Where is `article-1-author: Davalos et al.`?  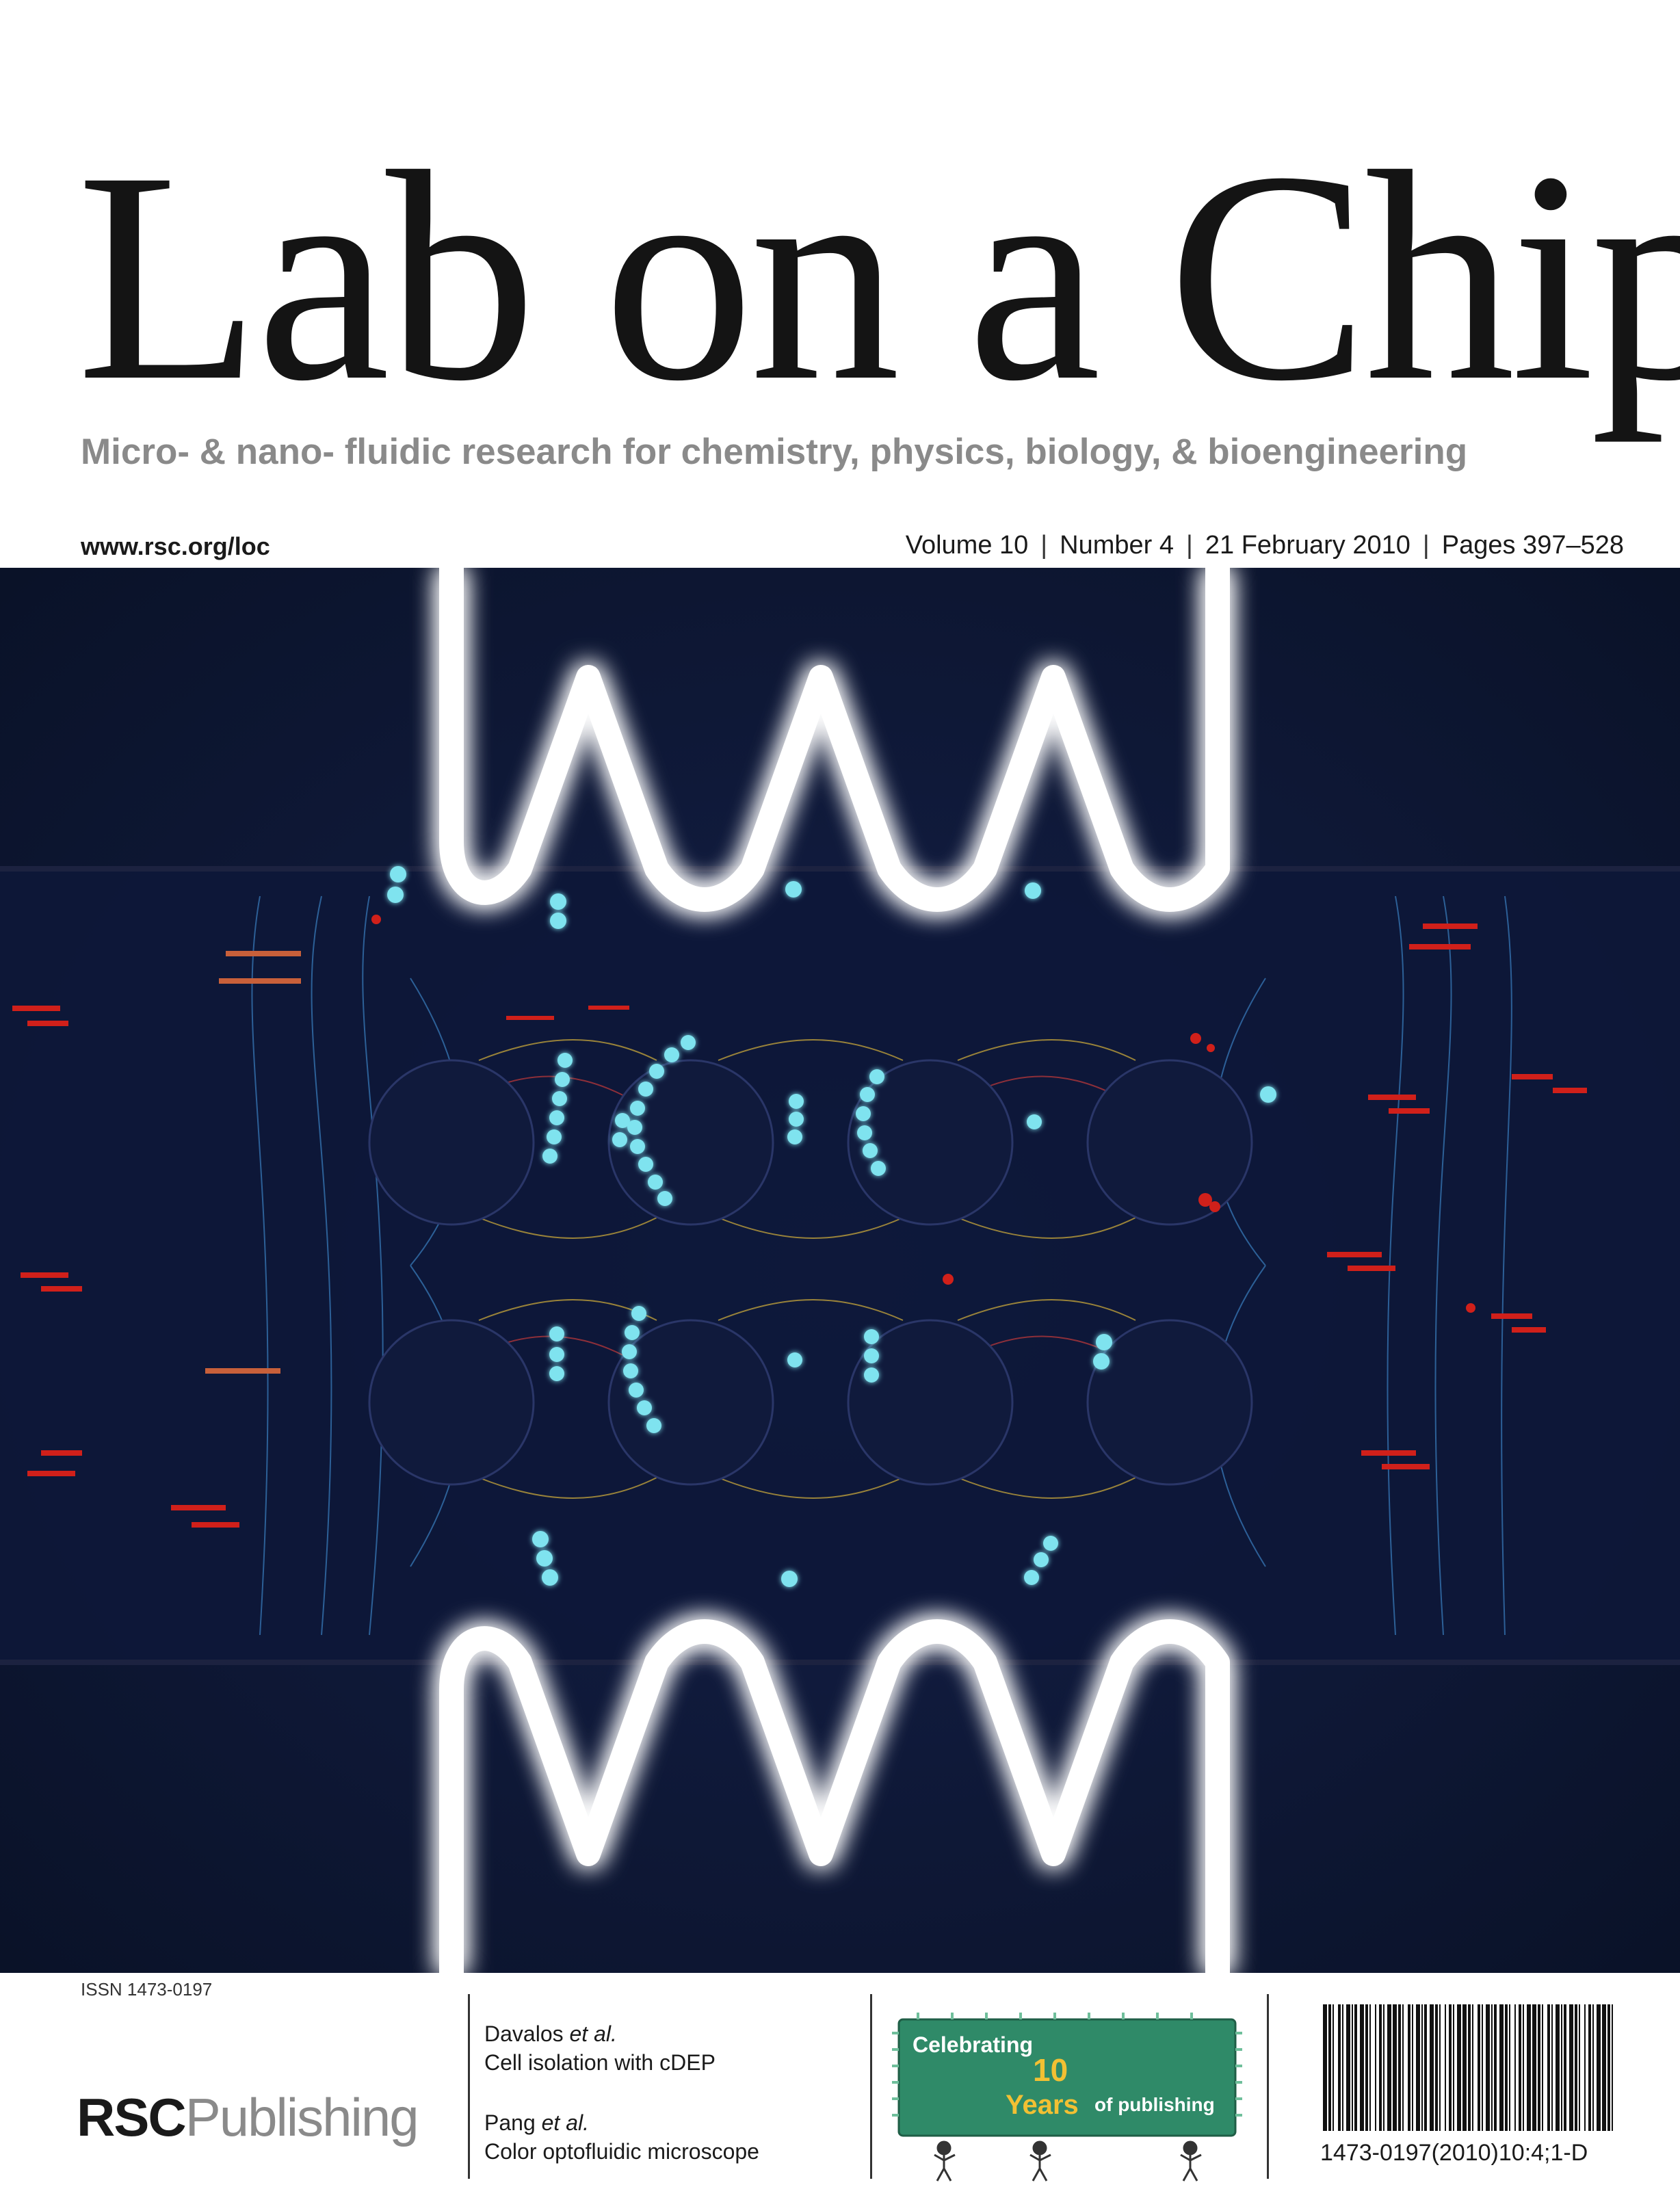
article-1-author: Davalos et al. is located at coordinates (550, 2034).